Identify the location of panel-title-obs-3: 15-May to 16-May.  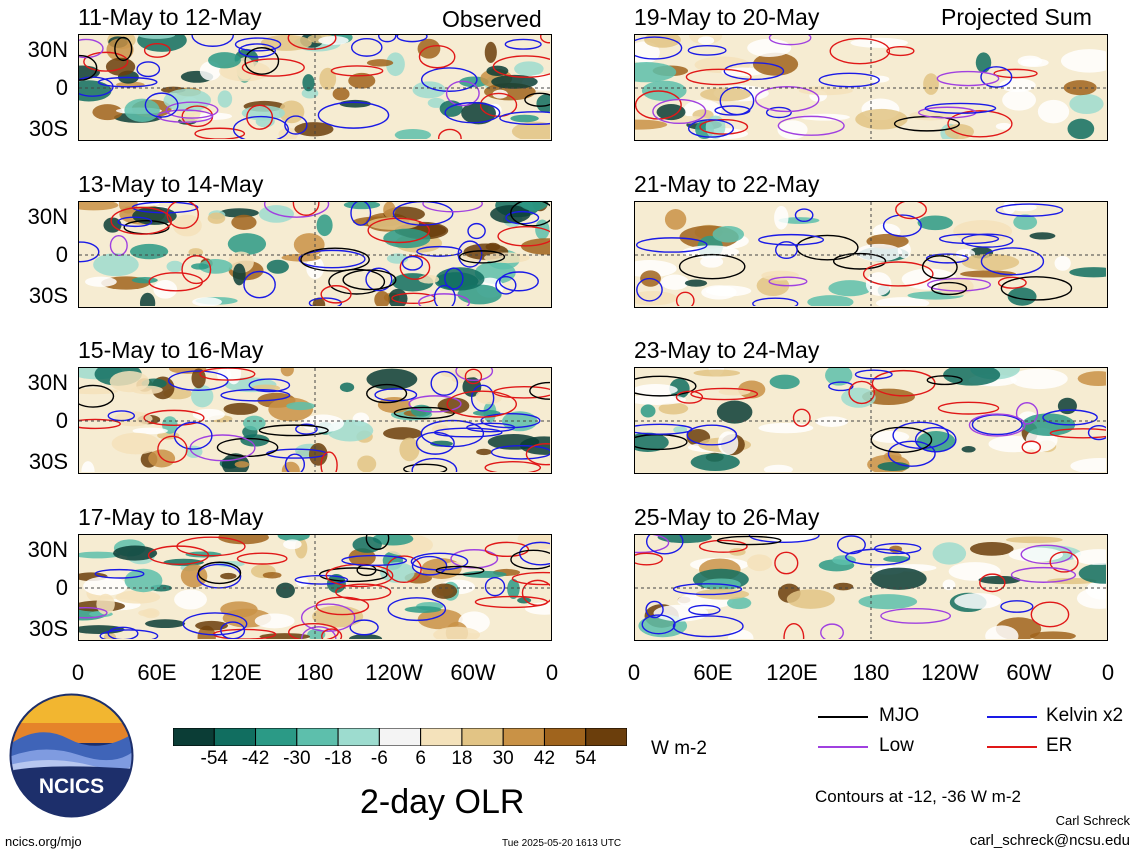
(171, 350).